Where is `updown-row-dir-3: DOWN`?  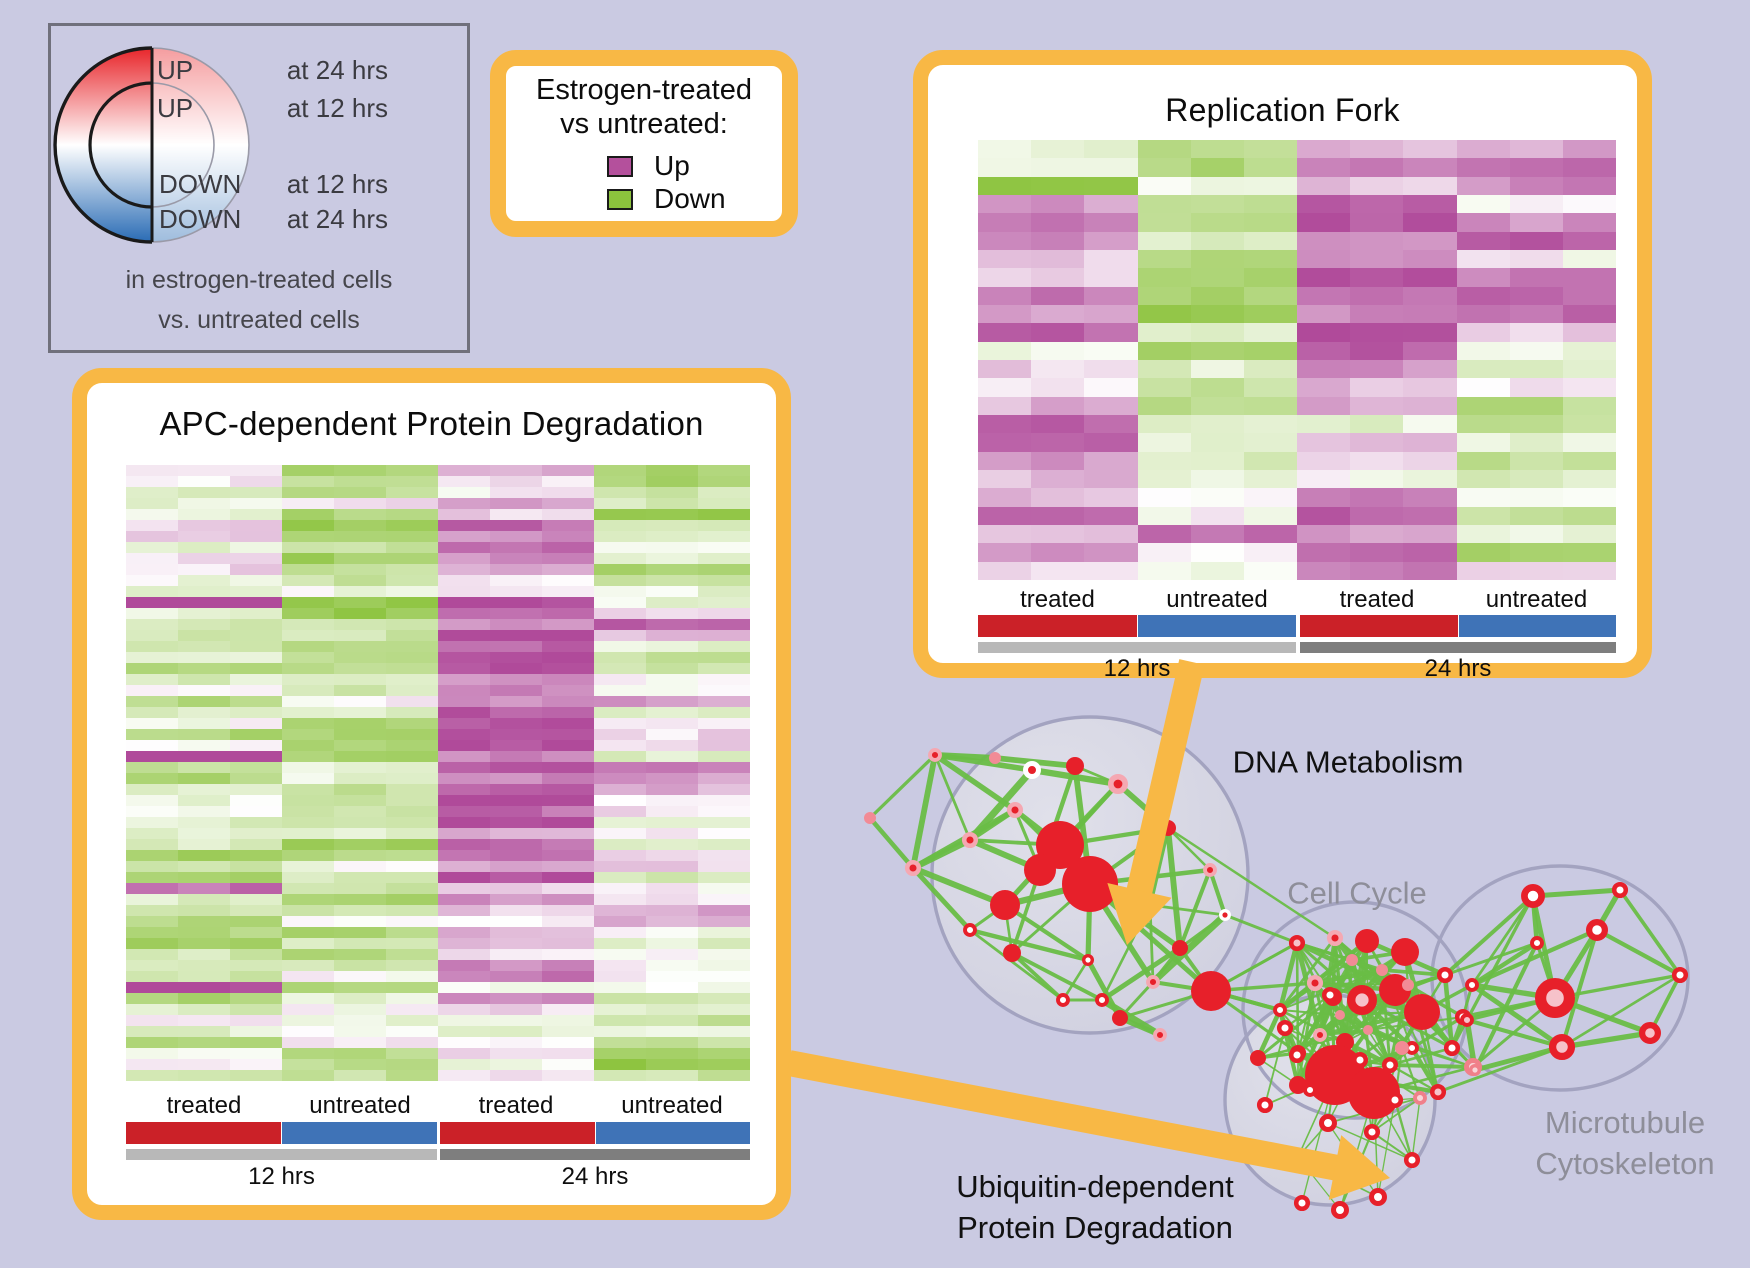
updown-row-dir-3: DOWN is located at coordinates (200, 219).